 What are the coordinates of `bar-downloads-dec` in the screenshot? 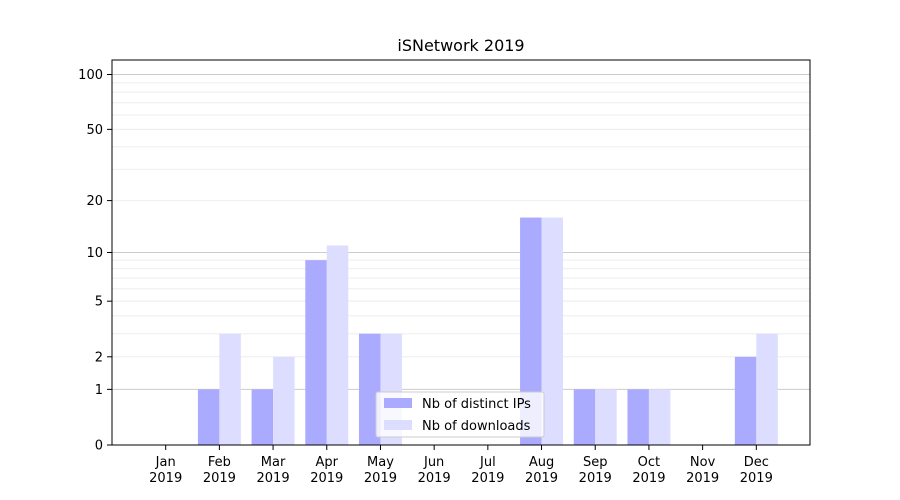 It's located at (767, 389).